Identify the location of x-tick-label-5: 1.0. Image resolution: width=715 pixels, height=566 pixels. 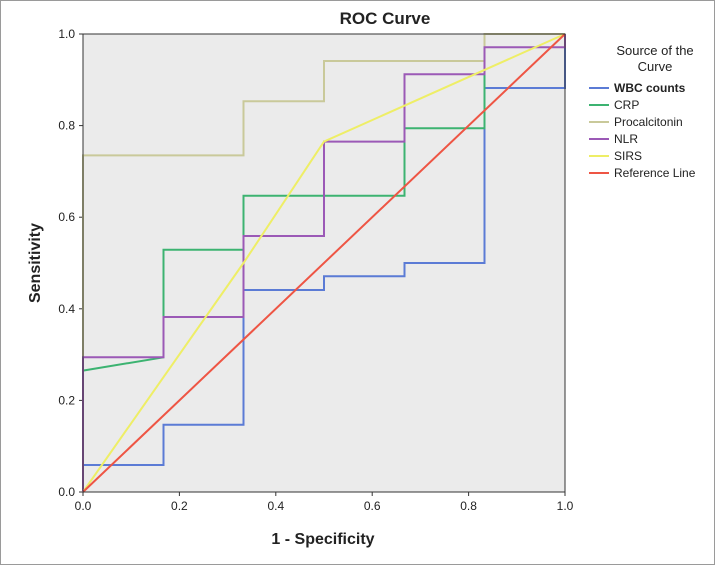
(565, 506).